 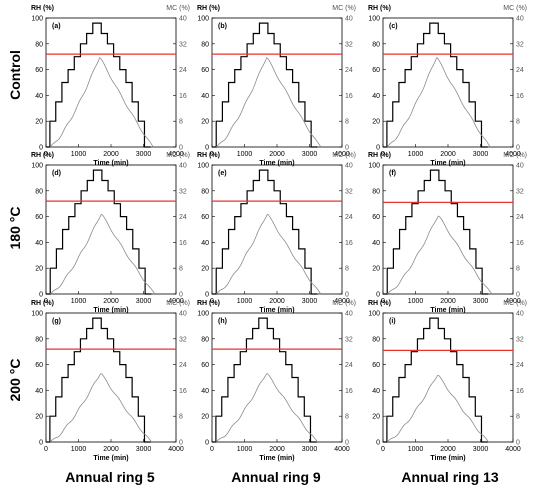 I want to click on column-label: Annual ring 9, so click(x=276, y=477).